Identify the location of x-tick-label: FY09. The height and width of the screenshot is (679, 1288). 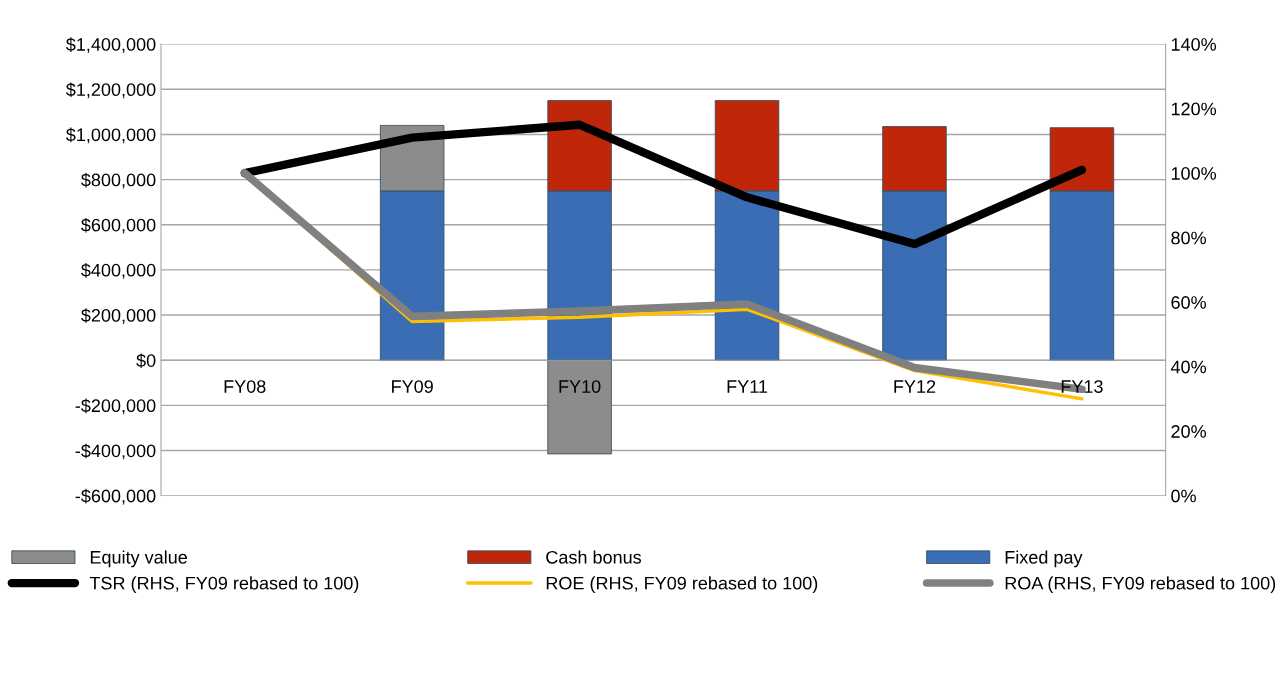
(412, 386).